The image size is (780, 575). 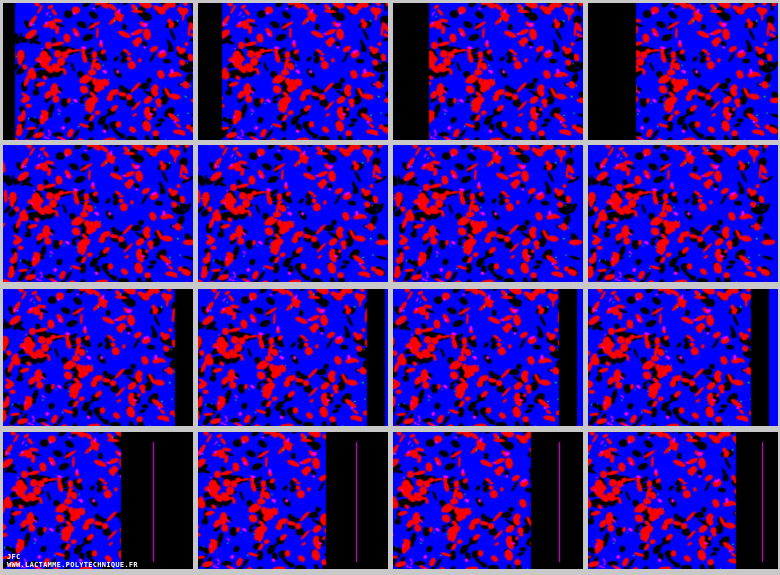 I want to click on credit-watermark: JFC WWW.LACTAMME.POLYTECHNIQUE.FR, so click(x=72, y=561).